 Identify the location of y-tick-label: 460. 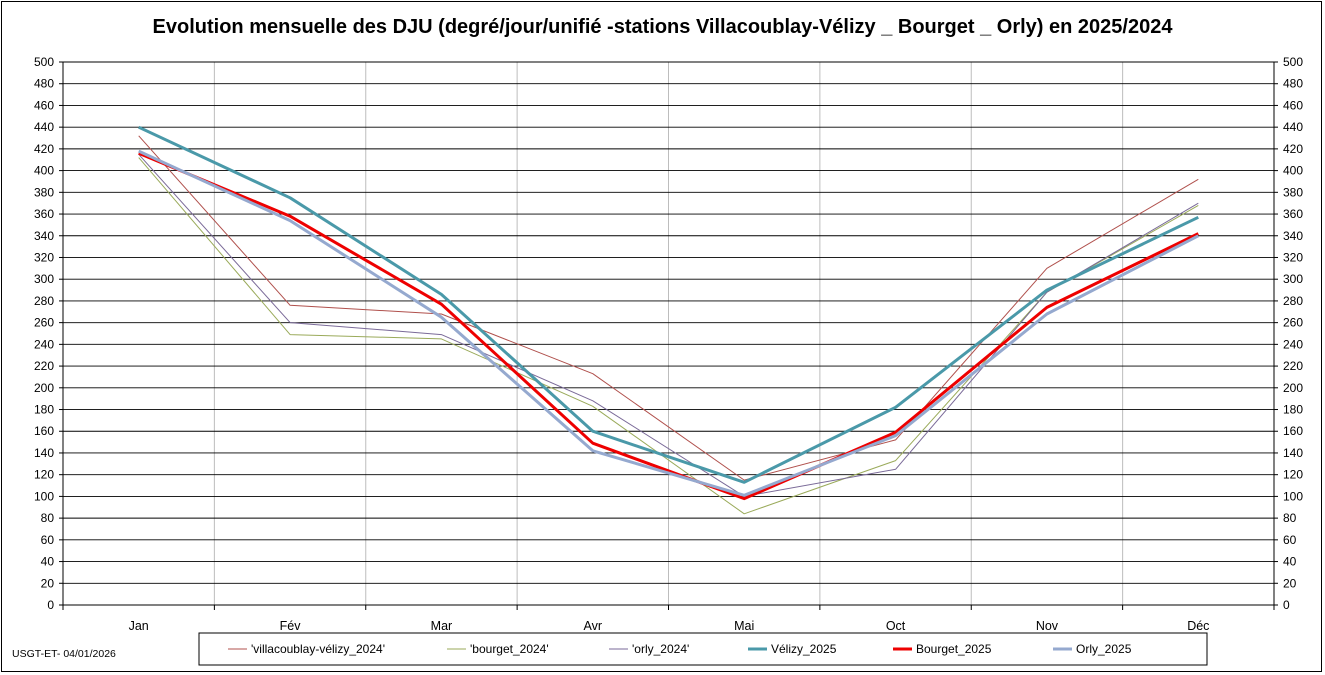
(44, 105).